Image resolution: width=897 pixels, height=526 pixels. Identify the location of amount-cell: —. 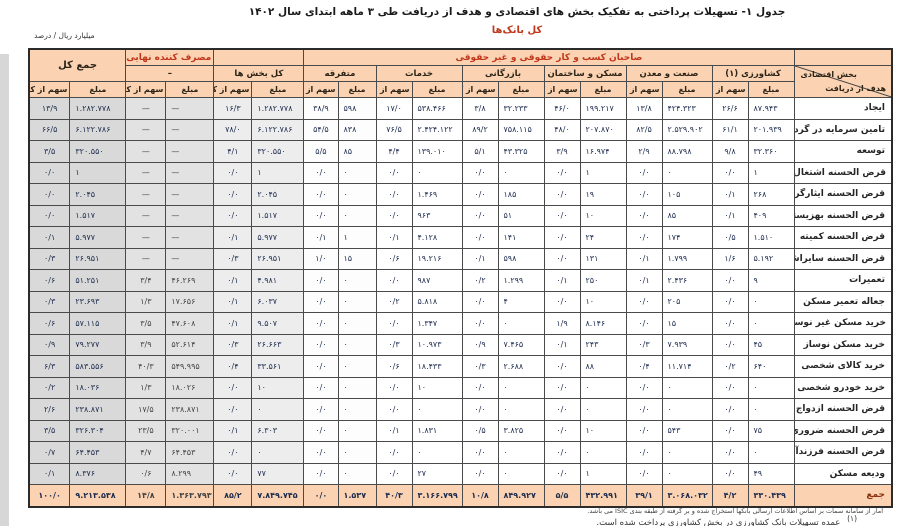
(190, 258).